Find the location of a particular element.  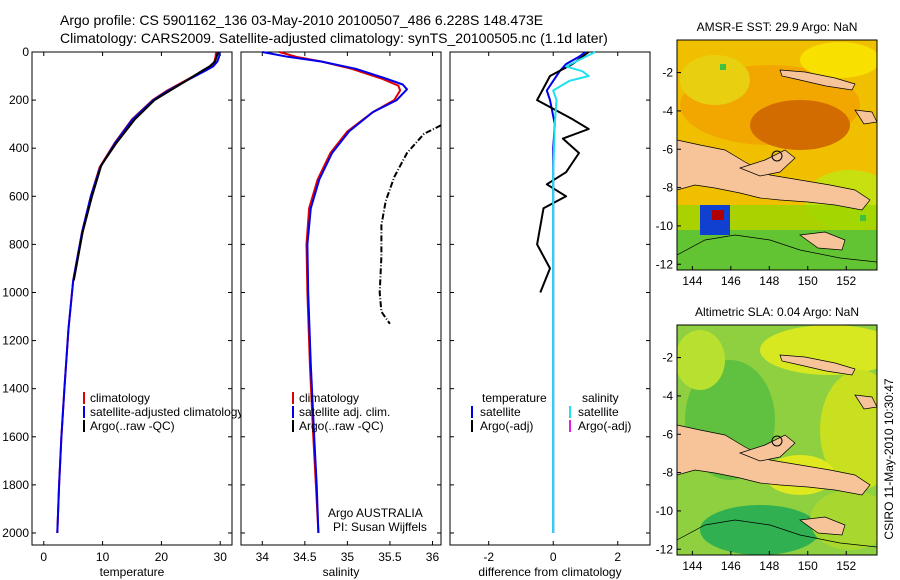

salinity-legend-label: satellite adj. clim. is located at coordinates (344, 412).